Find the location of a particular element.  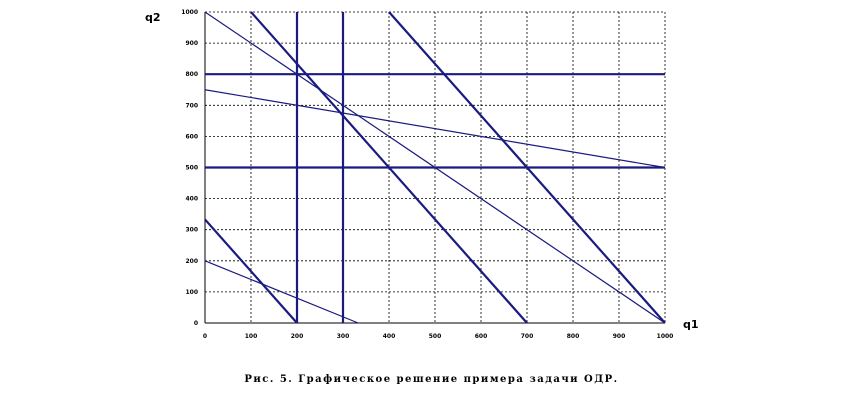

y-tick-label: 700 is located at coordinates (191, 105).